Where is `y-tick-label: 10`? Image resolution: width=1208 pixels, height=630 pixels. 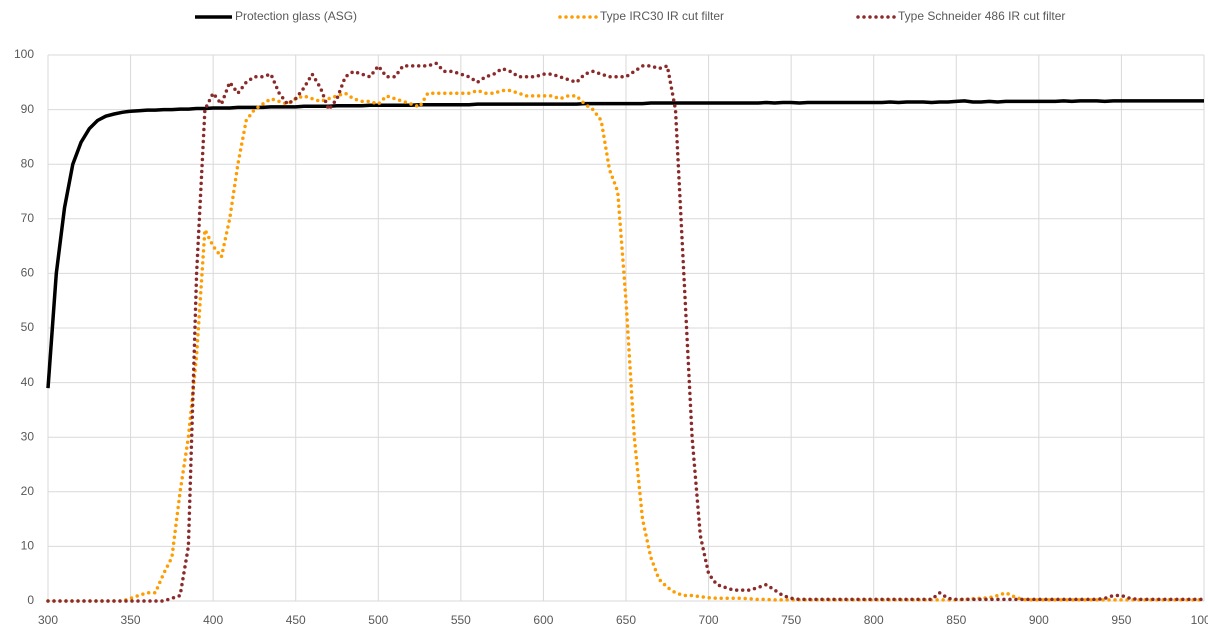
y-tick-label: 10 is located at coordinates (28, 546).